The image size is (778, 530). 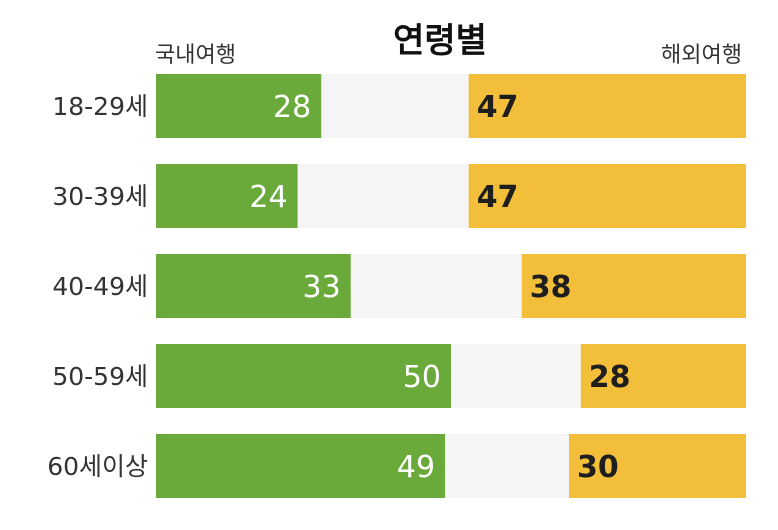 What do you see at coordinates (100, 376) in the screenshot?
I see `category-label: 50-59세` at bounding box center [100, 376].